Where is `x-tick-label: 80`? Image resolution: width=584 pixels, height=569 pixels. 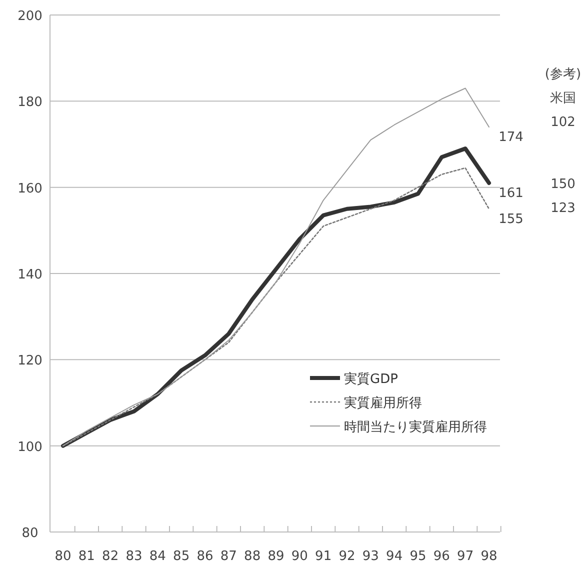 x-tick-label: 80 is located at coordinates (63, 556).